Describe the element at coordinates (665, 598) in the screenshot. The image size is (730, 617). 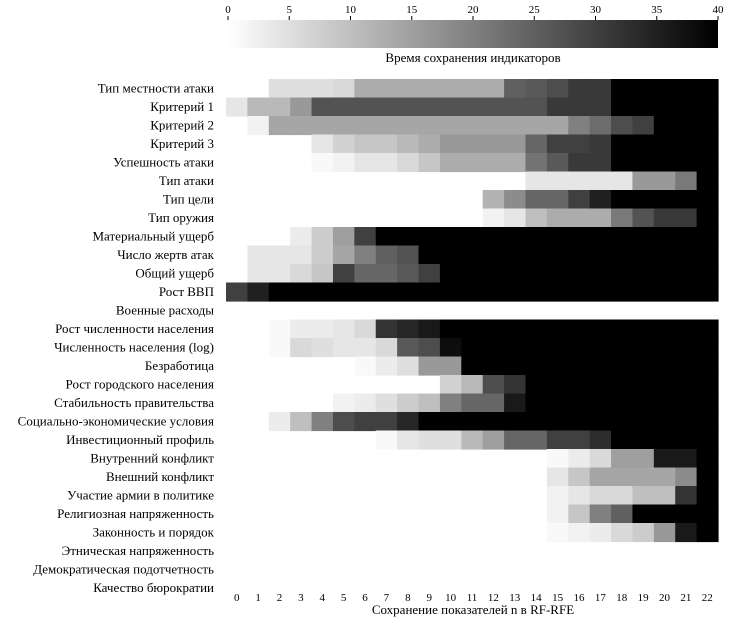
I see `x-tick-label: 20` at that location.